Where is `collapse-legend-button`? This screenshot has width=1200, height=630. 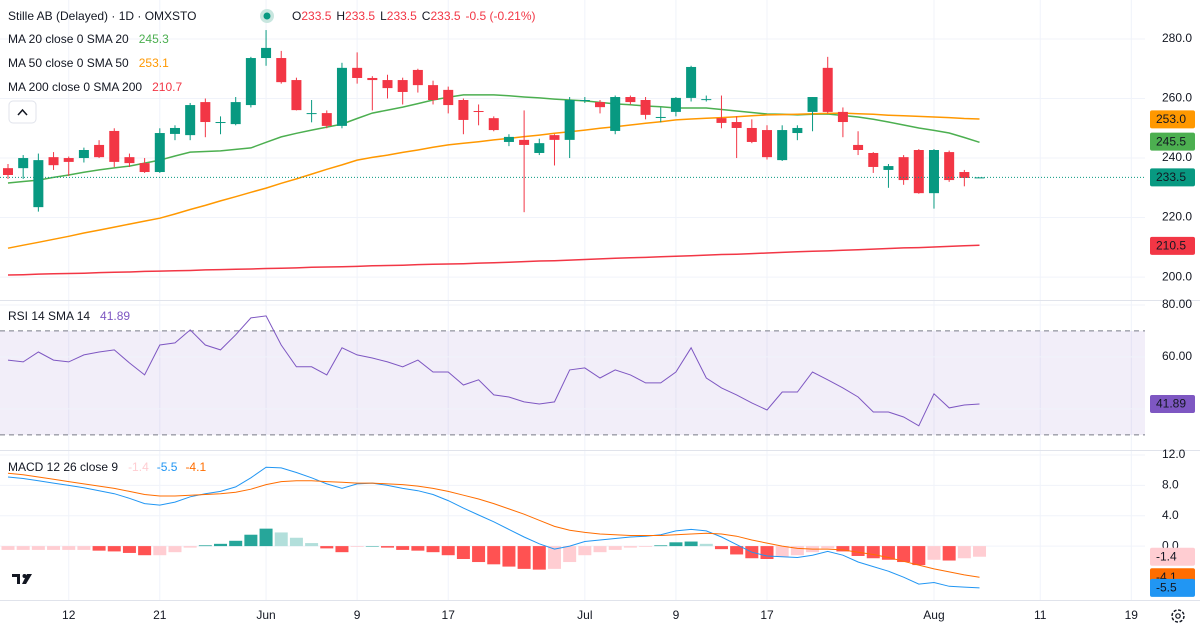 collapse-legend-button is located at coordinates (22, 112).